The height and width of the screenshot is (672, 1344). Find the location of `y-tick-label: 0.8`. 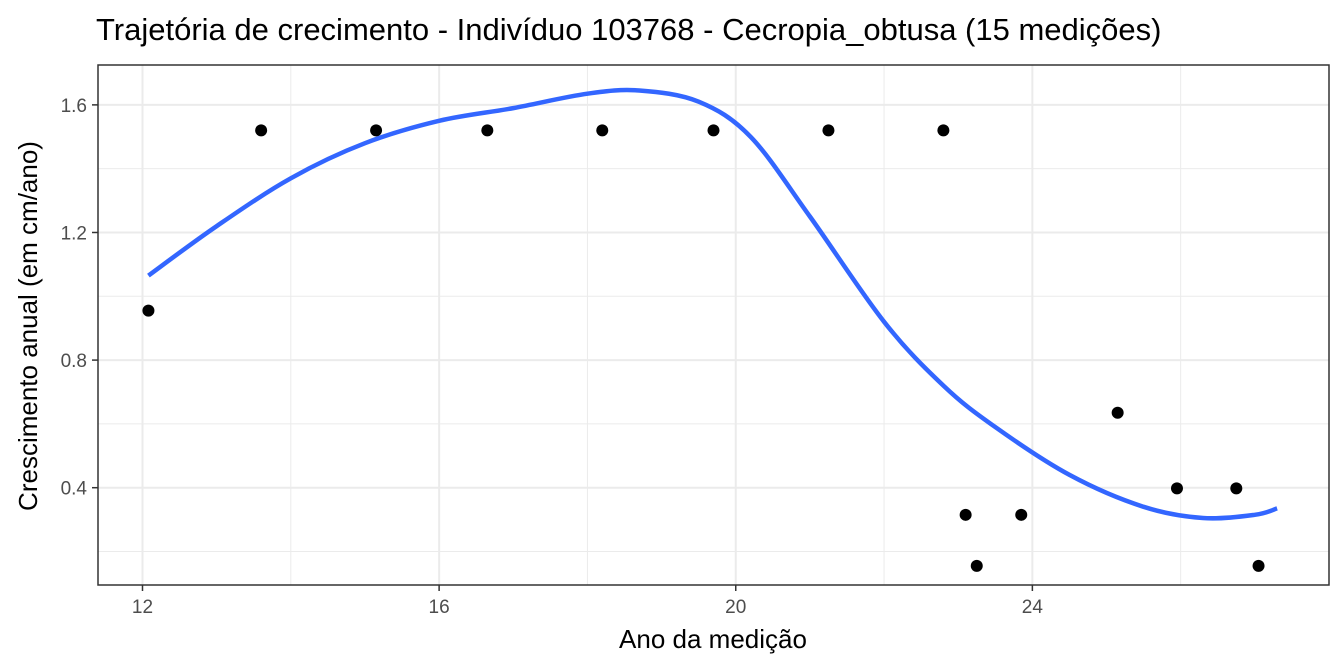

y-tick-label: 0.8 is located at coordinates (74, 361).